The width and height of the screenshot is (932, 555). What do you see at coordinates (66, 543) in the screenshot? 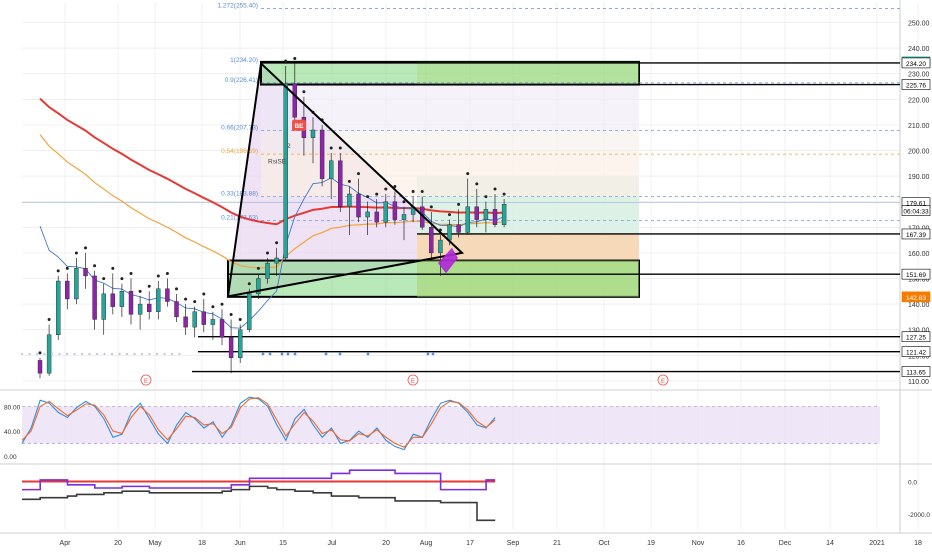
I see `time-axis-label: Apr` at bounding box center [66, 543].